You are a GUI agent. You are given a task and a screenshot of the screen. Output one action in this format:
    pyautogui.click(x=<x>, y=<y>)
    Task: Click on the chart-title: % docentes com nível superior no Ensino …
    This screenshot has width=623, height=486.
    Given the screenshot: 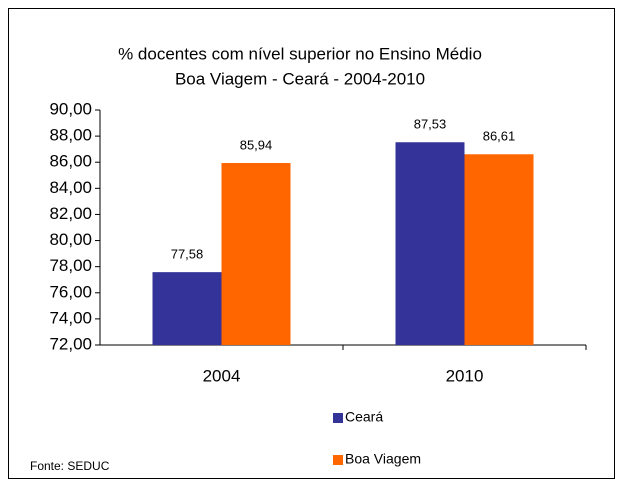 What is the action you would take?
    pyautogui.click(x=300, y=53)
    